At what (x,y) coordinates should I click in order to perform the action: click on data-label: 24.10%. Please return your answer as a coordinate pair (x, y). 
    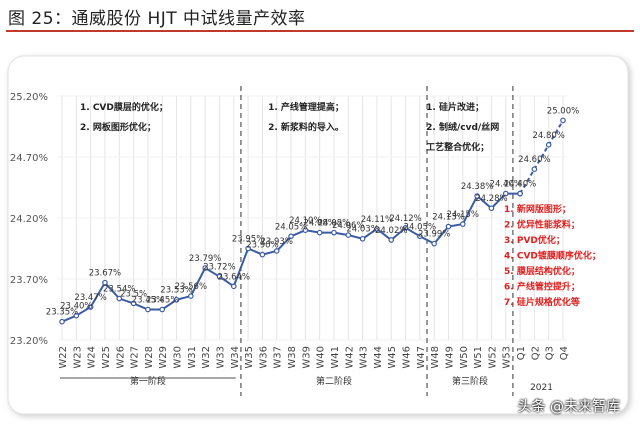
    Looking at the image, I should click on (305, 221).